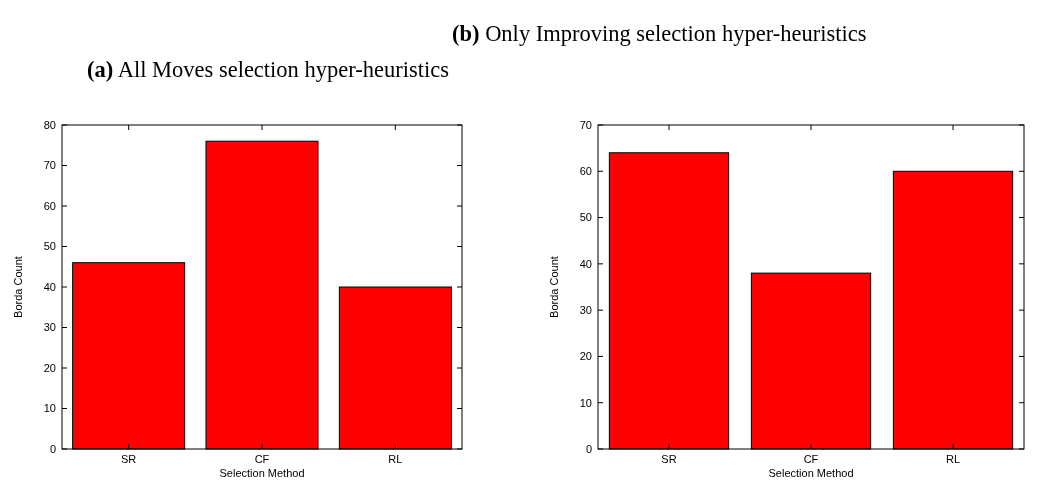 The image size is (1057, 485). What do you see at coordinates (660, 34) in the screenshot?
I see `chart-title: (b) Only Improving selection hyper-heuristics` at bounding box center [660, 34].